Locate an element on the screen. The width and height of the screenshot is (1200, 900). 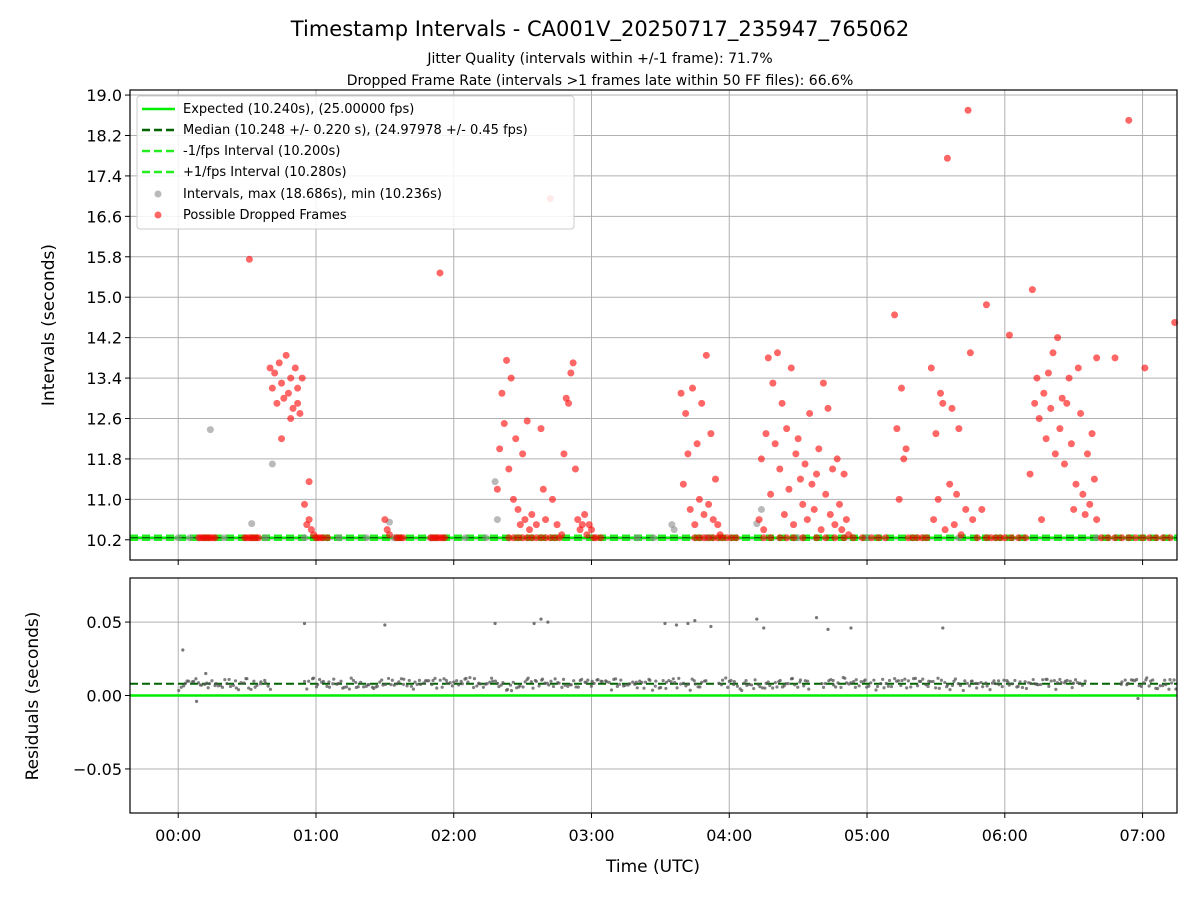
residuals-y-ticks: −0.05 0.00 0.05 is located at coordinates (101, 696).